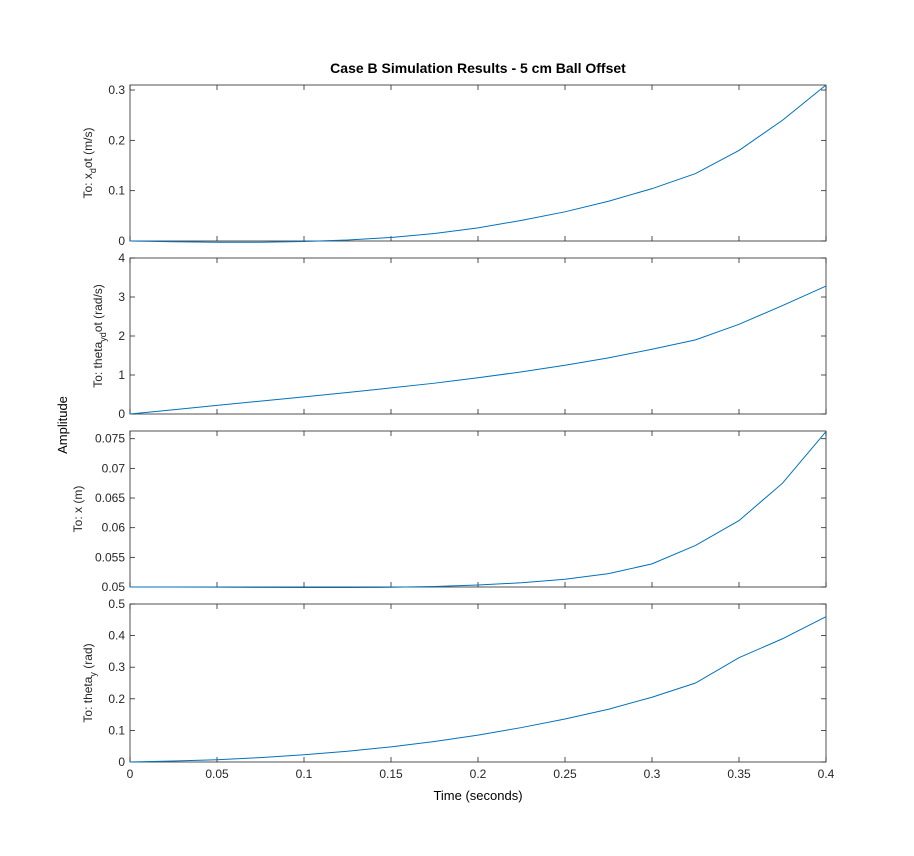 This screenshot has height=856, width=914. What do you see at coordinates (93, 674) in the screenshot?
I see `ylabel-subscript: y` at bounding box center [93, 674].